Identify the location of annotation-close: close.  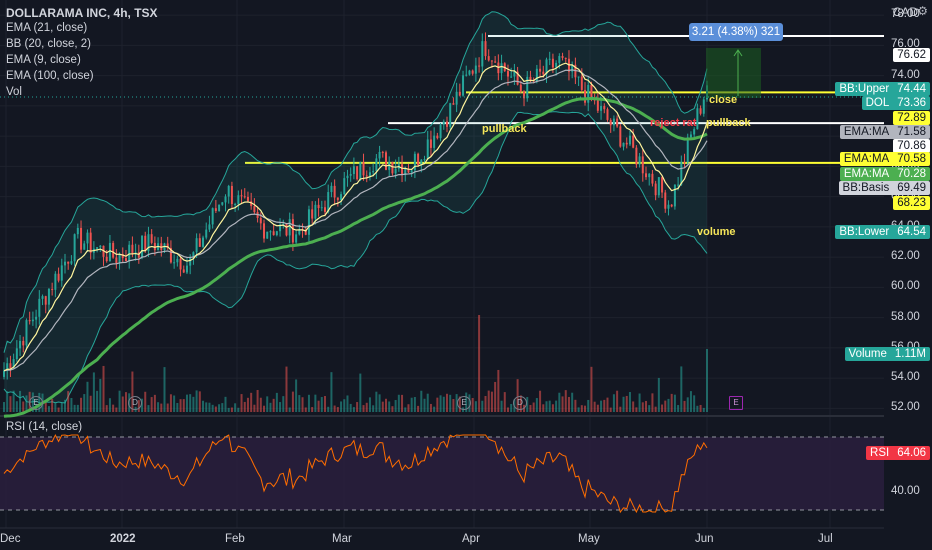
(723, 100).